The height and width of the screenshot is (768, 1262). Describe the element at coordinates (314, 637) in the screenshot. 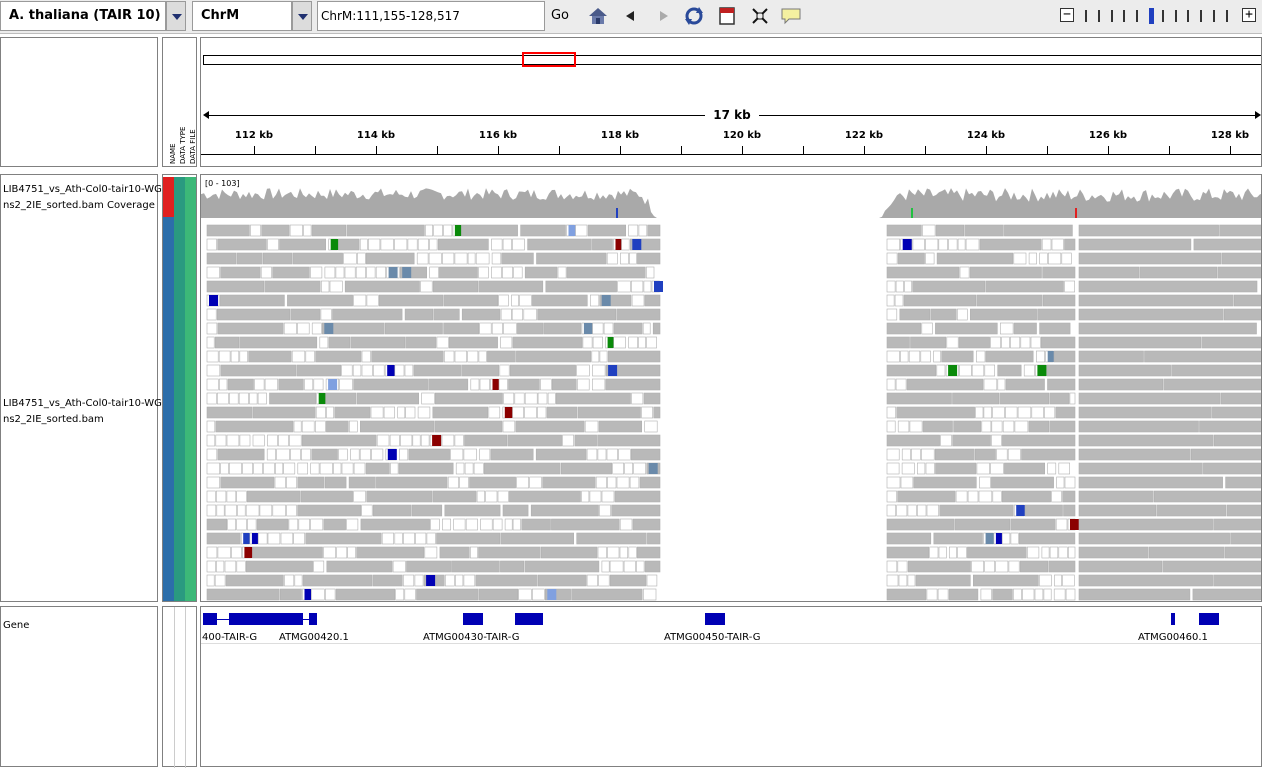

I see `gene-label: ATMG00420.1` at that location.